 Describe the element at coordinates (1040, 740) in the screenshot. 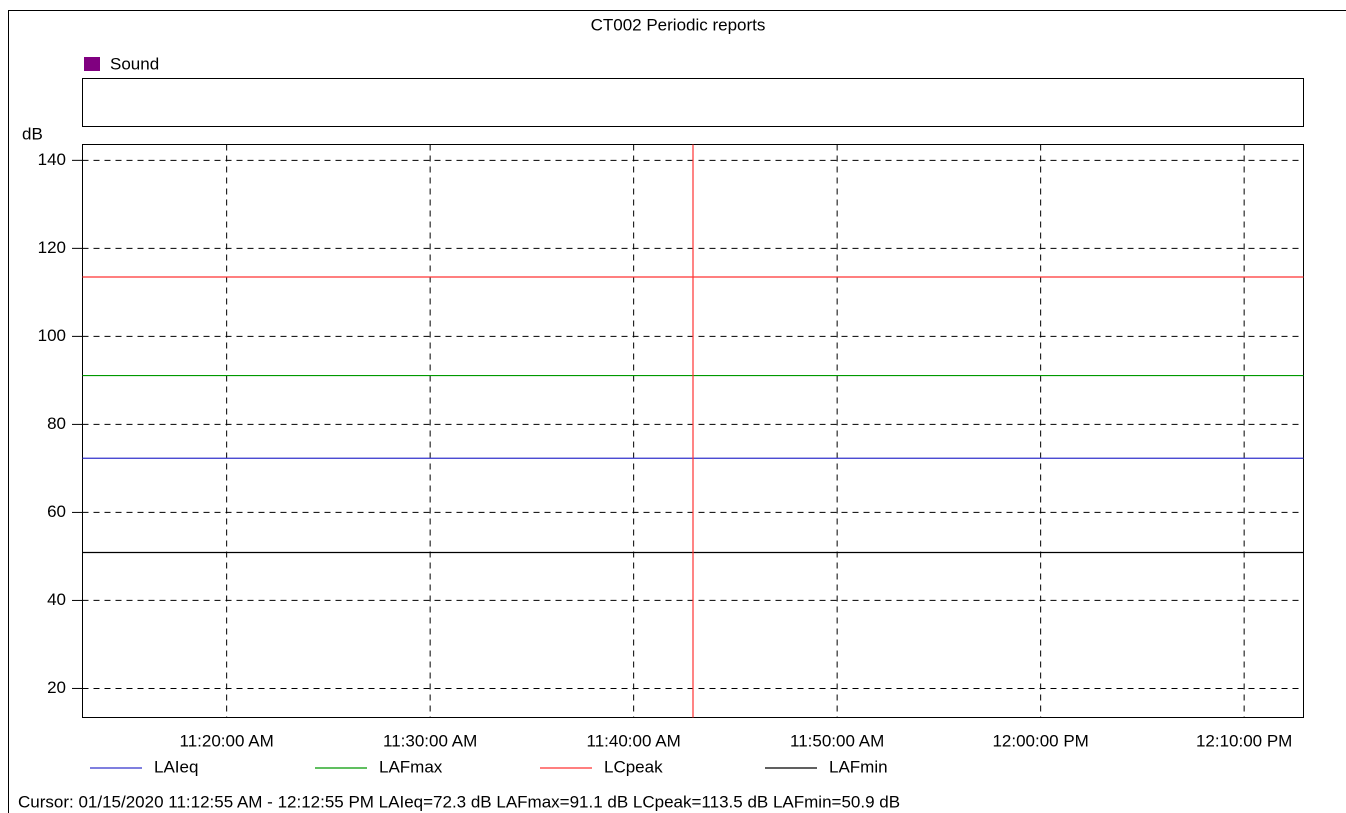

I see `x-tick-label: 12:00:00 PM` at that location.